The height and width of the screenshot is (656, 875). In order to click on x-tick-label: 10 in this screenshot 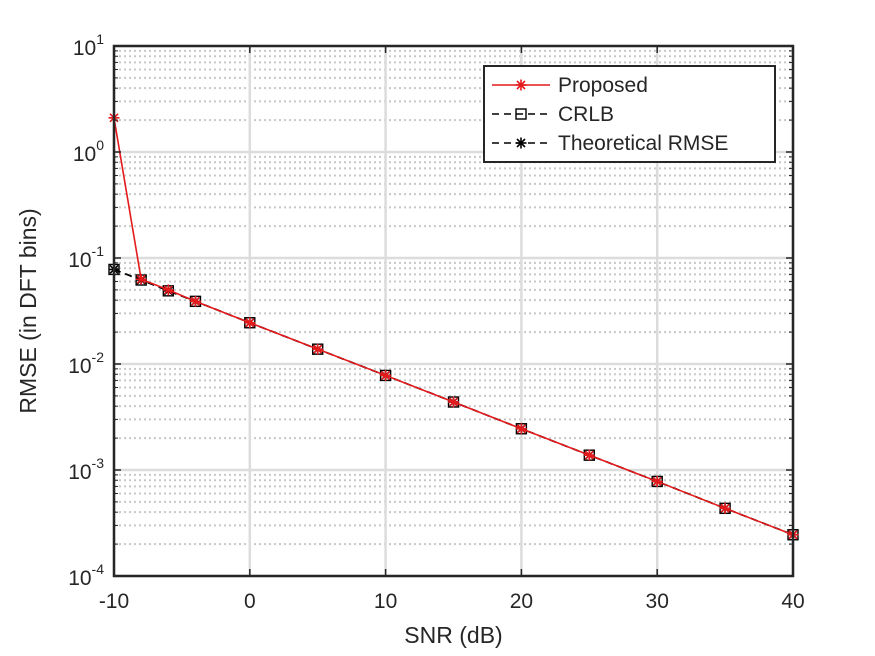, I will do `click(385, 601)`.